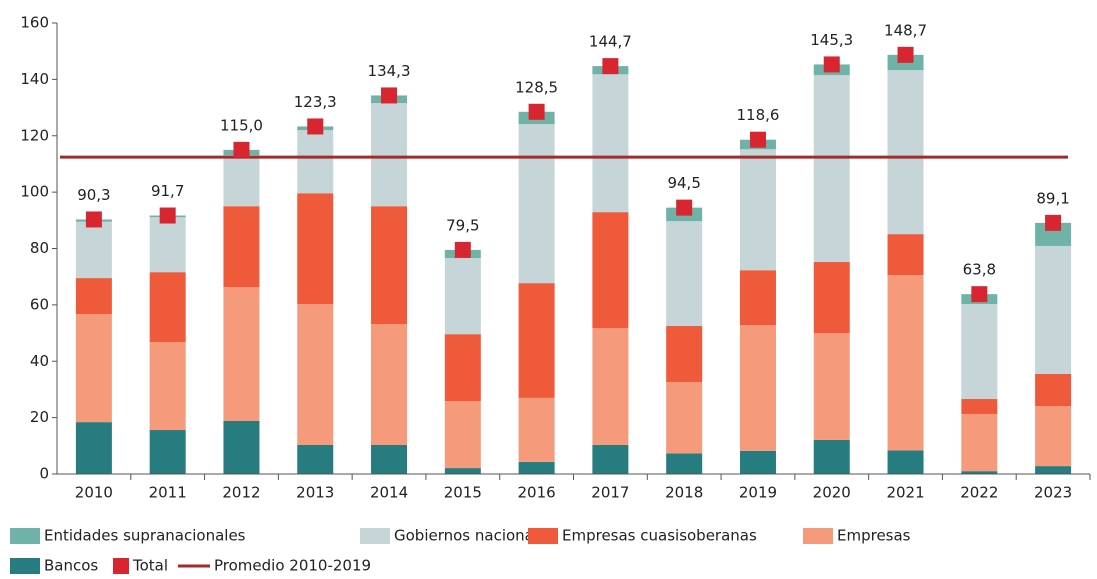 The image size is (1097, 579). I want to click on x-tick-label: 2015, so click(463, 493).